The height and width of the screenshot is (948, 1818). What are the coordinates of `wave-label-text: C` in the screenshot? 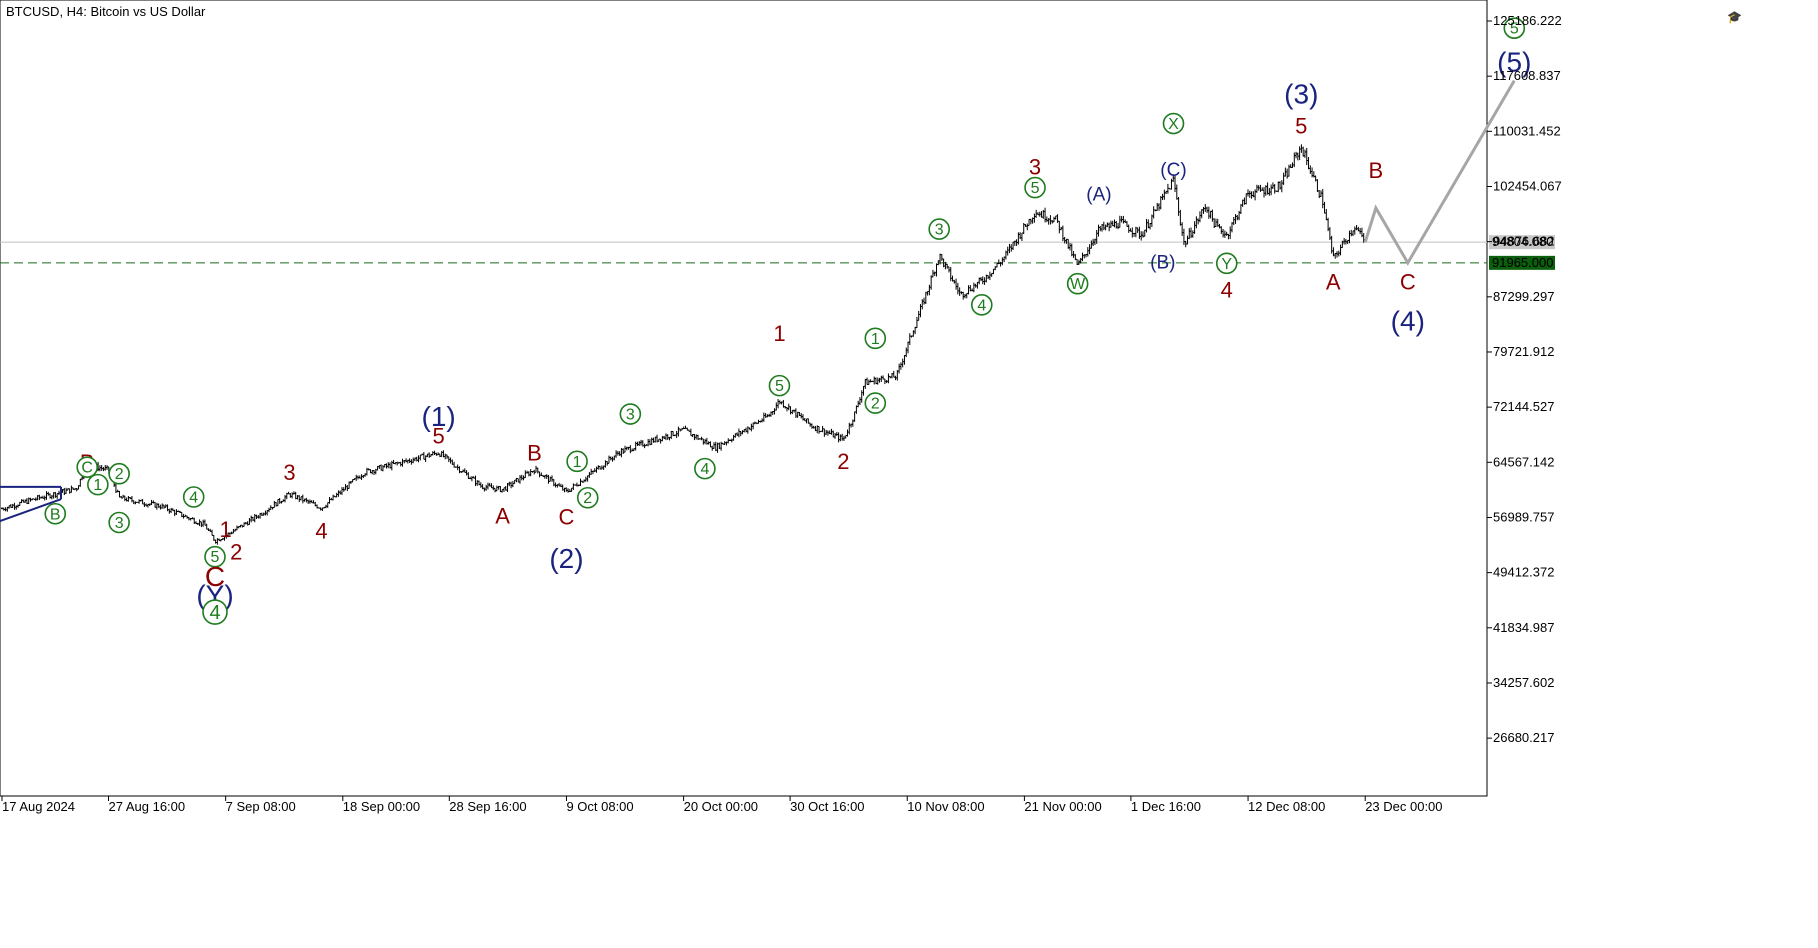 It's located at (567, 516).